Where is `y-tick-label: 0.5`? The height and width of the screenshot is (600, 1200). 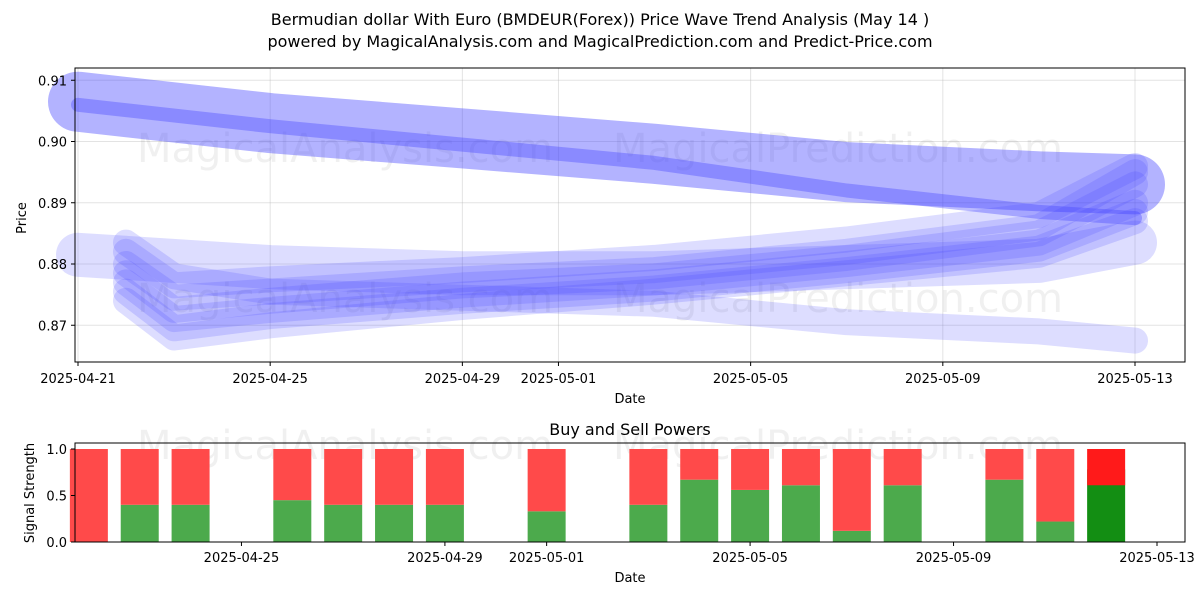
y-tick-label: 0.5 is located at coordinates (56, 497).